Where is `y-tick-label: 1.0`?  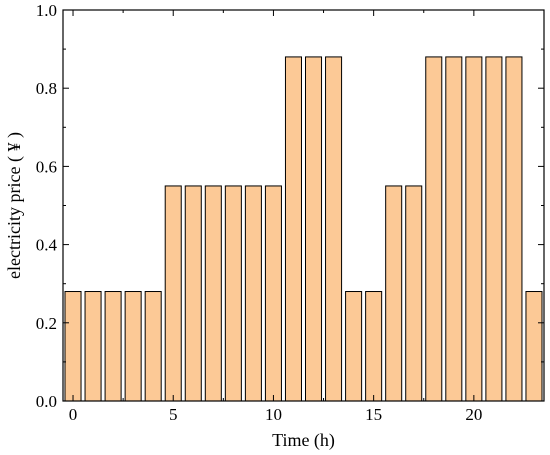
y-tick-label: 1.0 is located at coordinates (46, 10).